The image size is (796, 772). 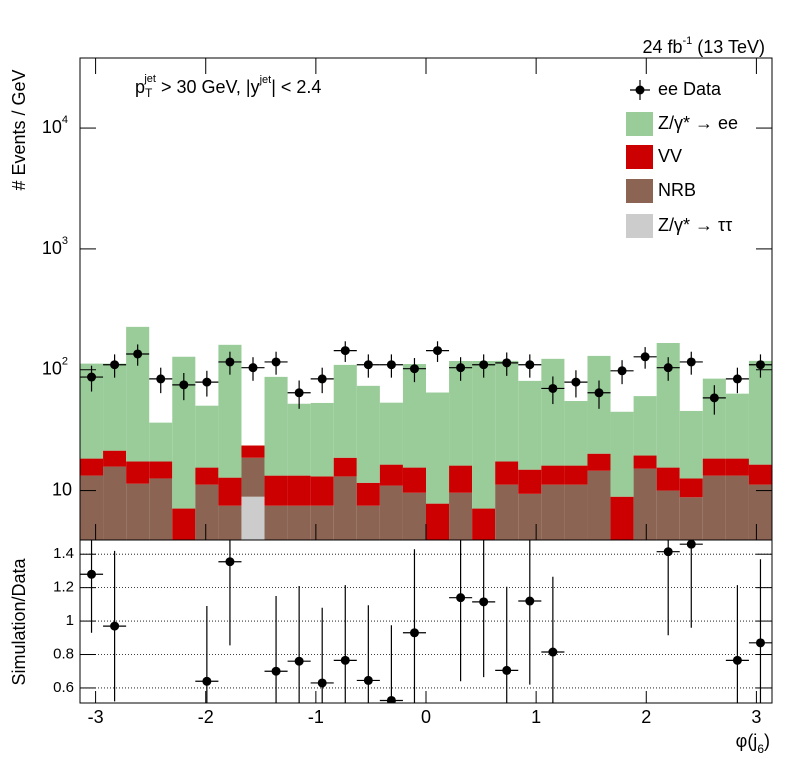 I want to click on luminosity: 24 fb-1 (13 TeV), so click(x=703, y=46).